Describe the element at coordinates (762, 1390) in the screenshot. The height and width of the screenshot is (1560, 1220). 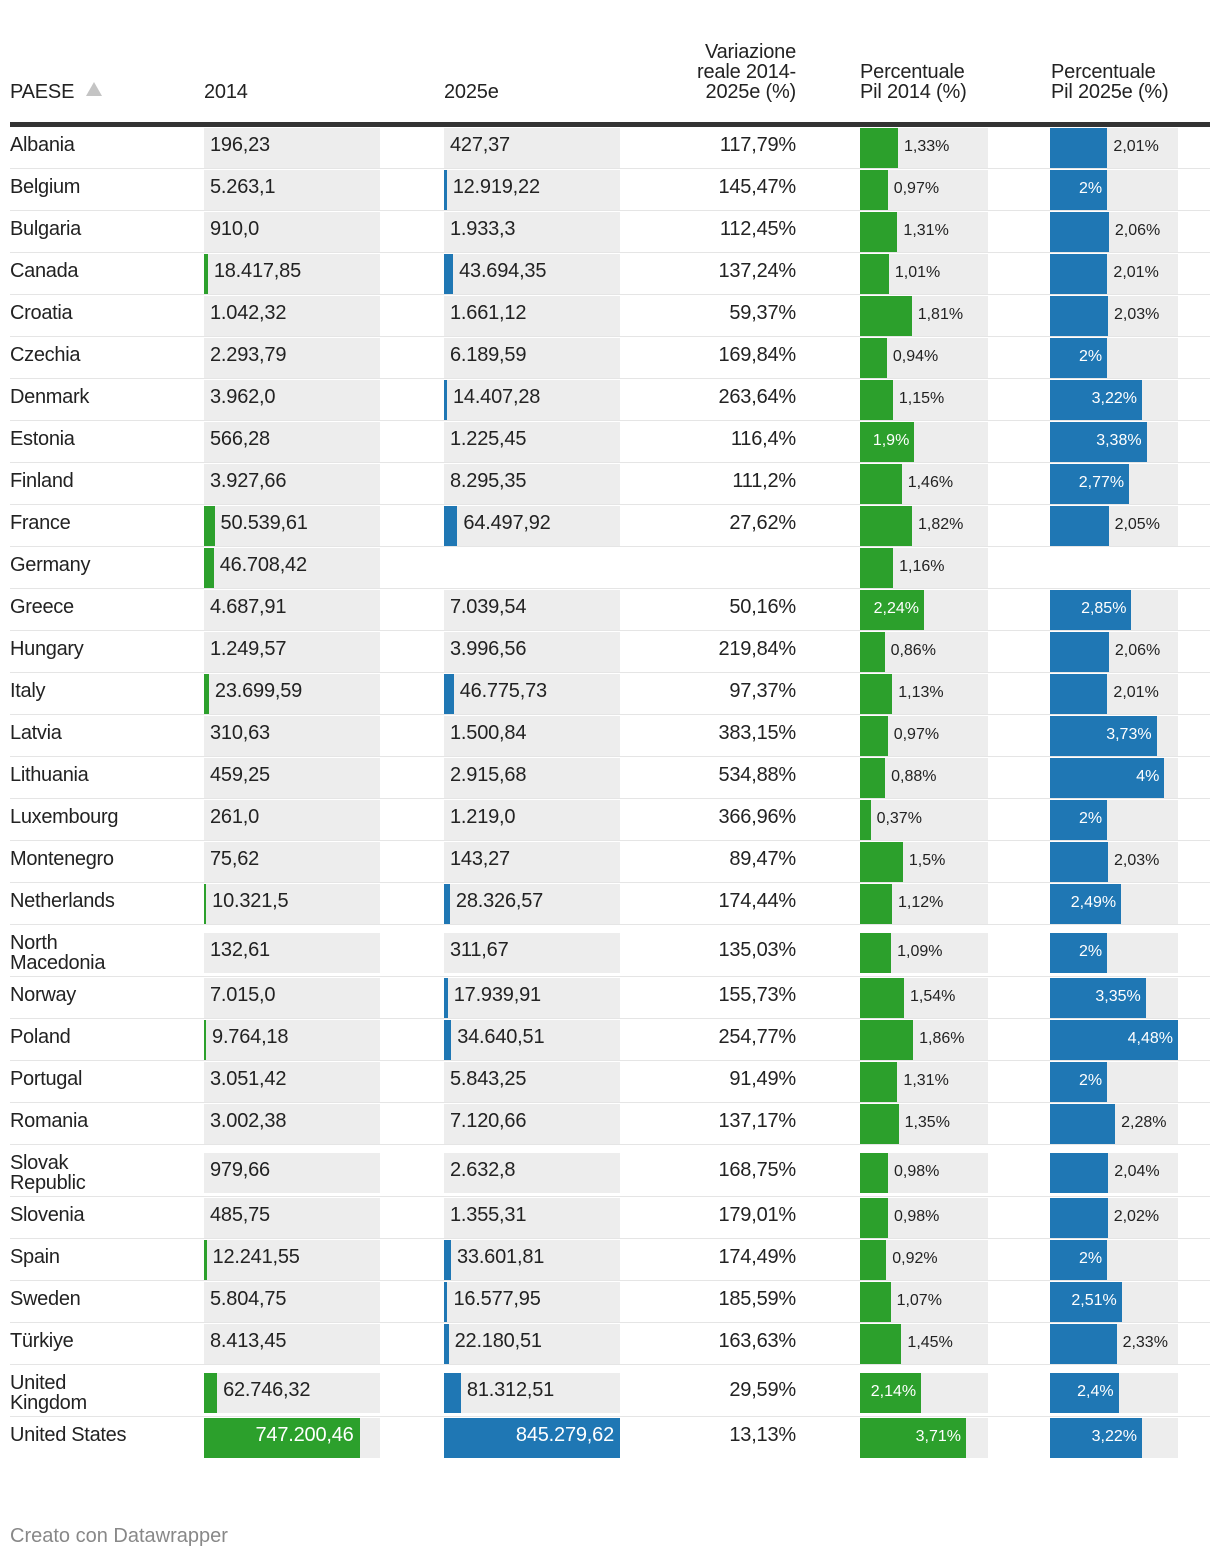
I see `variation-value: 29,59%` at that location.